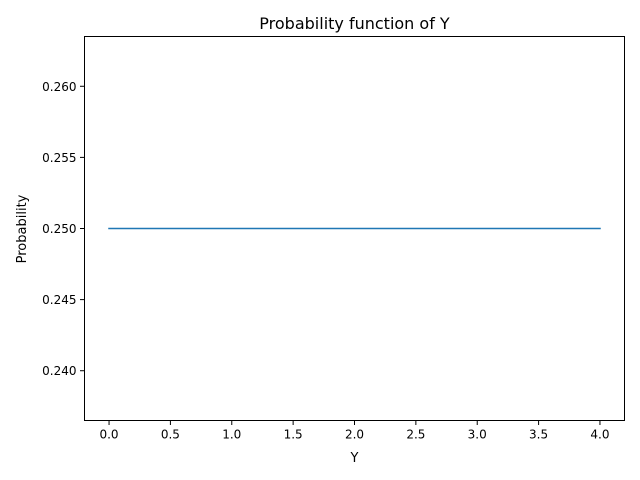  What do you see at coordinates (354, 23) in the screenshot?
I see `chart-title: Probability function of Y` at bounding box center [354, 23].